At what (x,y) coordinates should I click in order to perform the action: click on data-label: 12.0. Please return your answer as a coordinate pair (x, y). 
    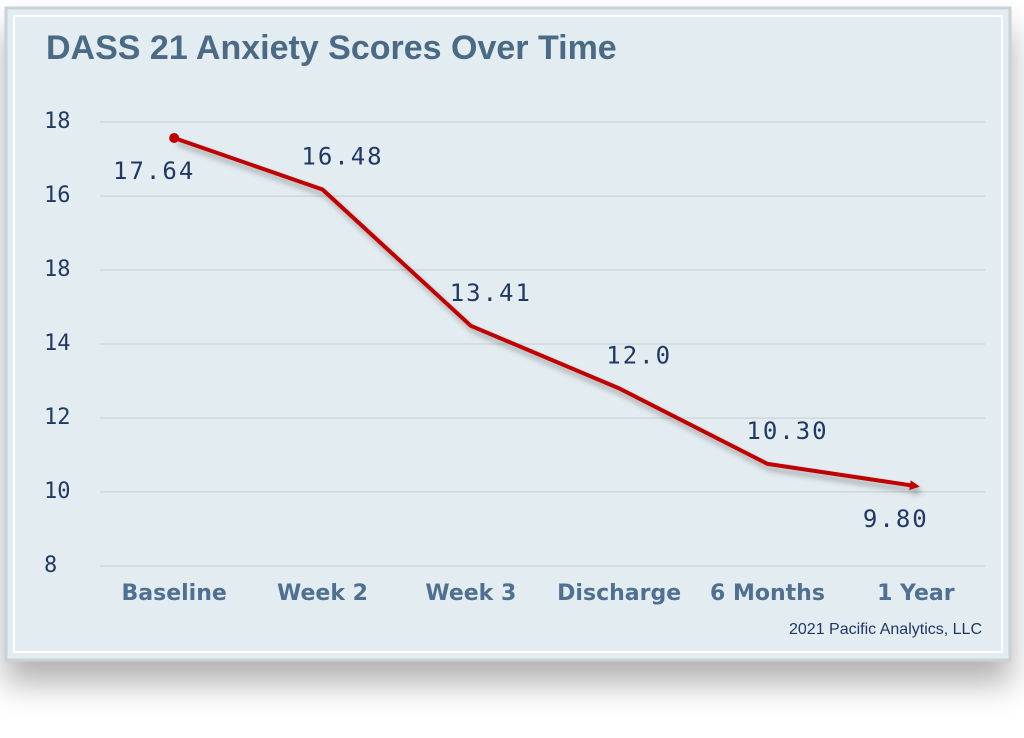
    Looking at the image, I should click on (639, 355).